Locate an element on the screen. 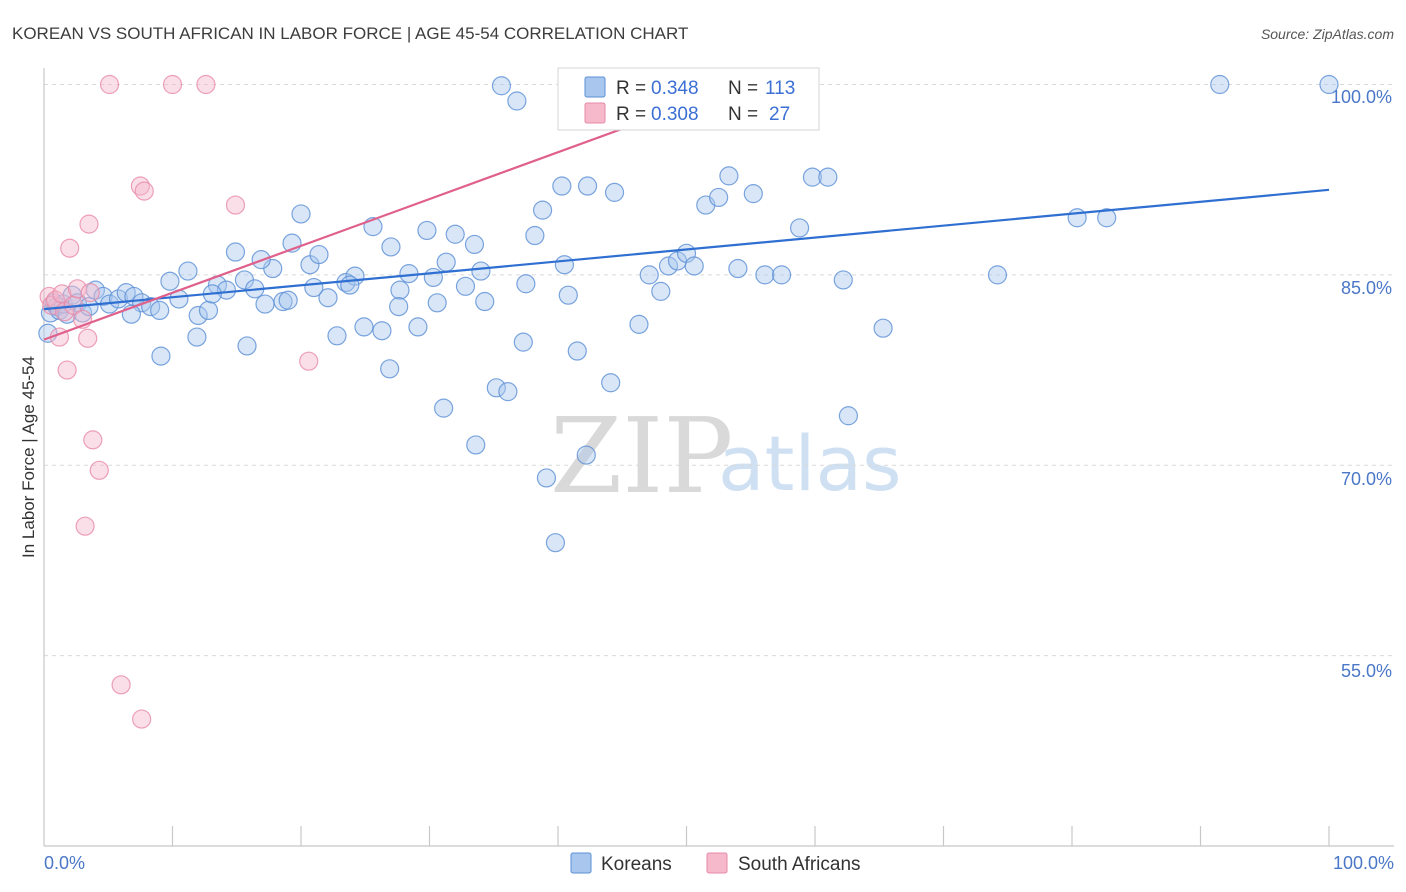 The height and width of the screenshot is (892, 1406). watermark-atlas: atlas is located at coordinates (810, 463).